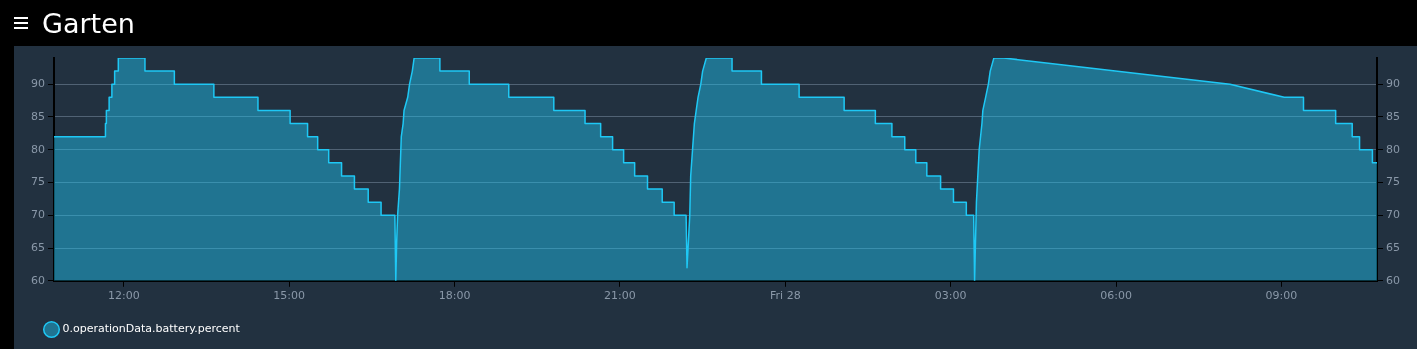  What do you see at coordinates (38, 182) in the screenshot?
I see `y-tick-label: 75` at bounding box center [38, 182].